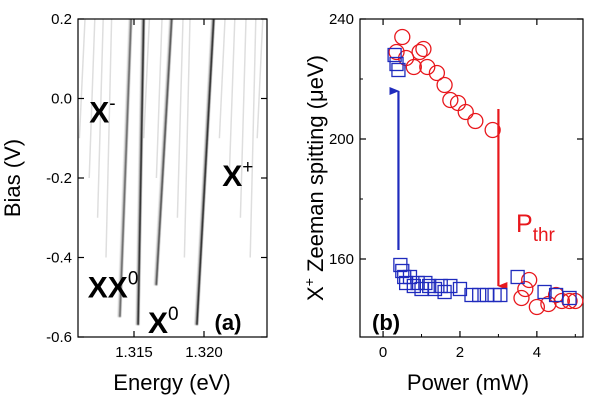 This screenshot has height=401, width=592. What do you see at coordinates (112, 103) in the screenshot?
I see `line-label-superscript: -` at bounding box center [112, 103].